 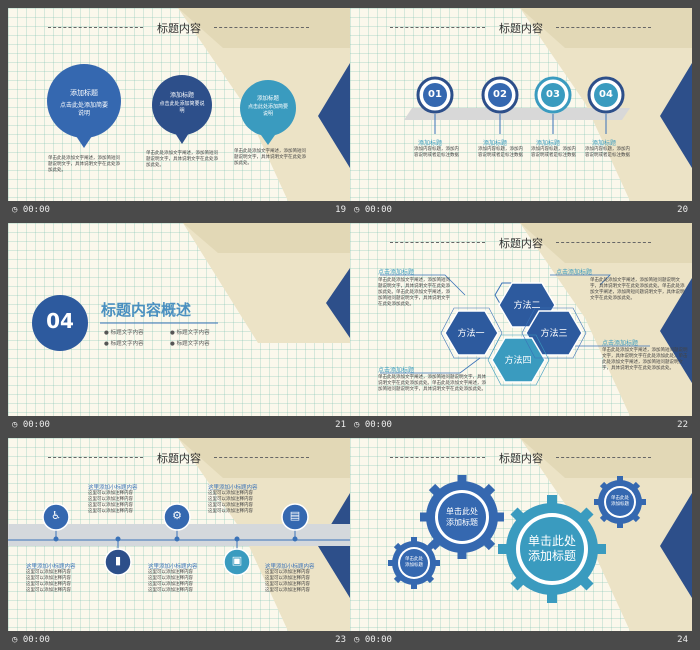 I want to click on gear-shape-small, so click(x=414, y=563).